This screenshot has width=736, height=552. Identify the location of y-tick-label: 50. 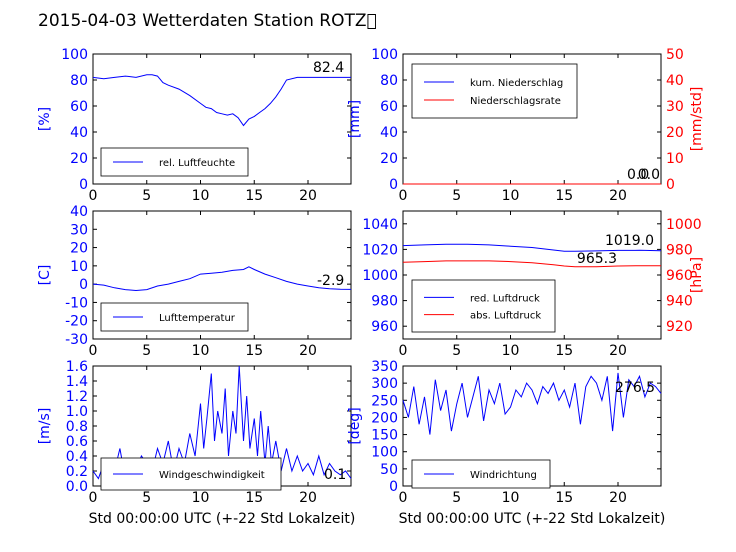
(389, 470).